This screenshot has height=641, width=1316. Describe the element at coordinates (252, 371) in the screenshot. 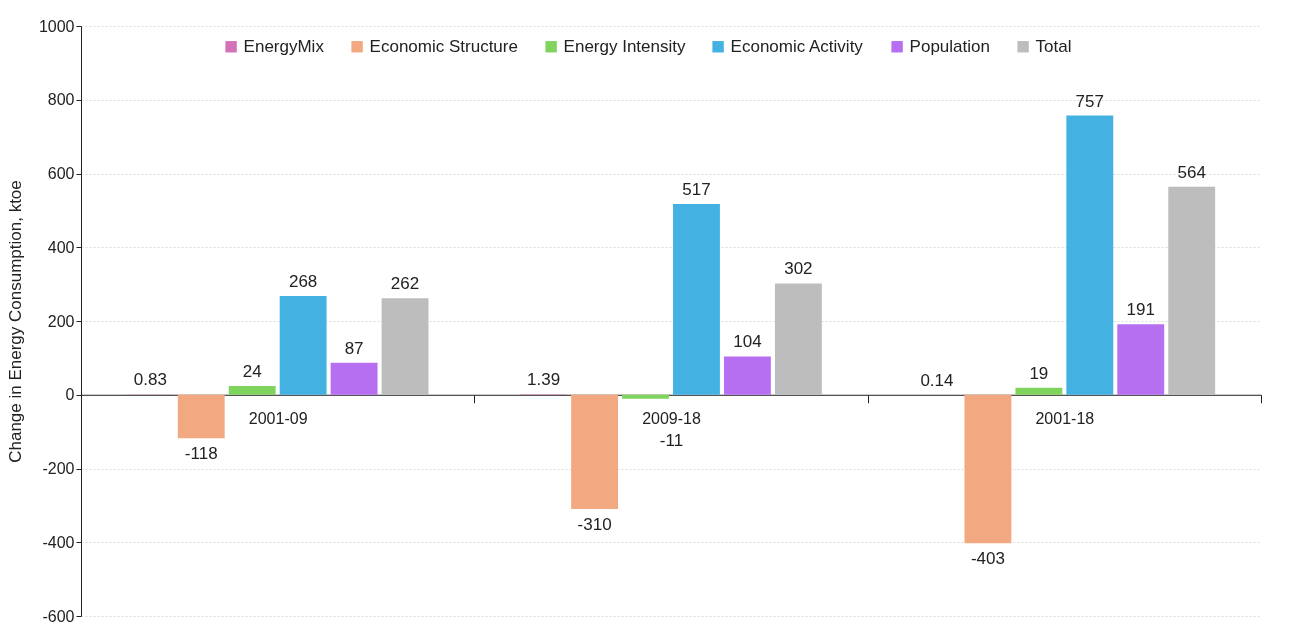

I see `data-label: 24` at that location.